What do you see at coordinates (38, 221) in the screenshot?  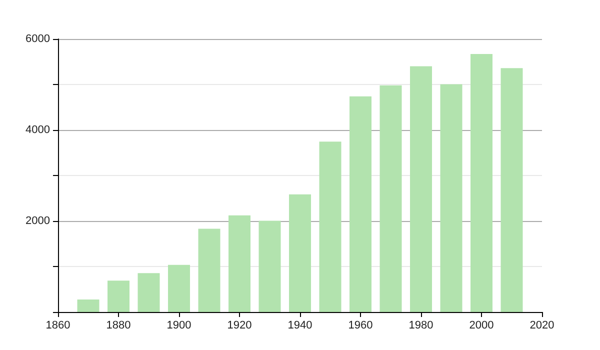 I see `y-tick-label: 2000` at bounding box center [38, 221].